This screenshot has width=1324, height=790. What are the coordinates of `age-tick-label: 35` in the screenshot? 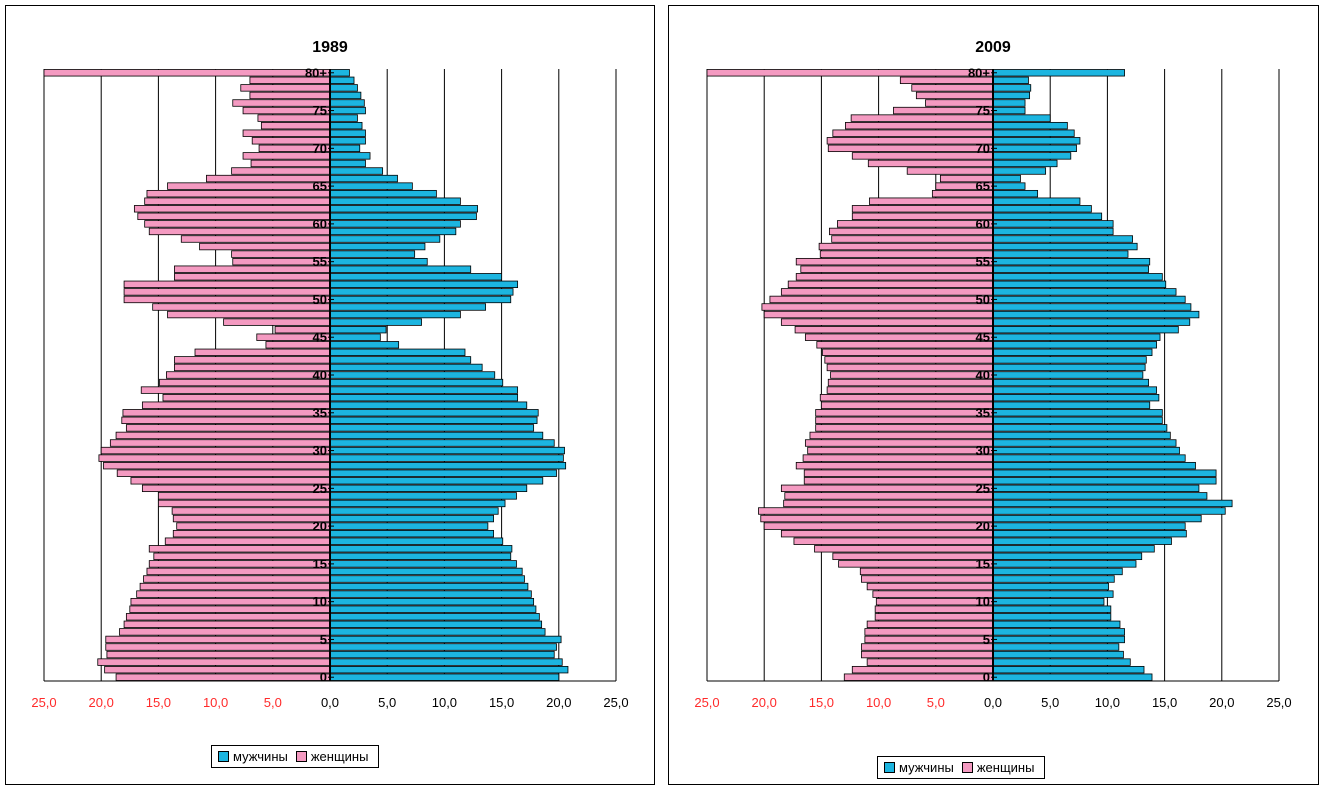 It's located at (983, 412).